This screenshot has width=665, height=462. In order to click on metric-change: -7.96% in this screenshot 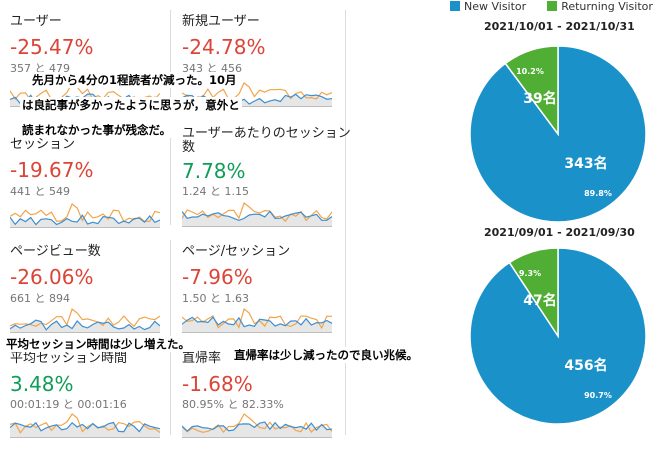, I will do `click(217, 277)`.